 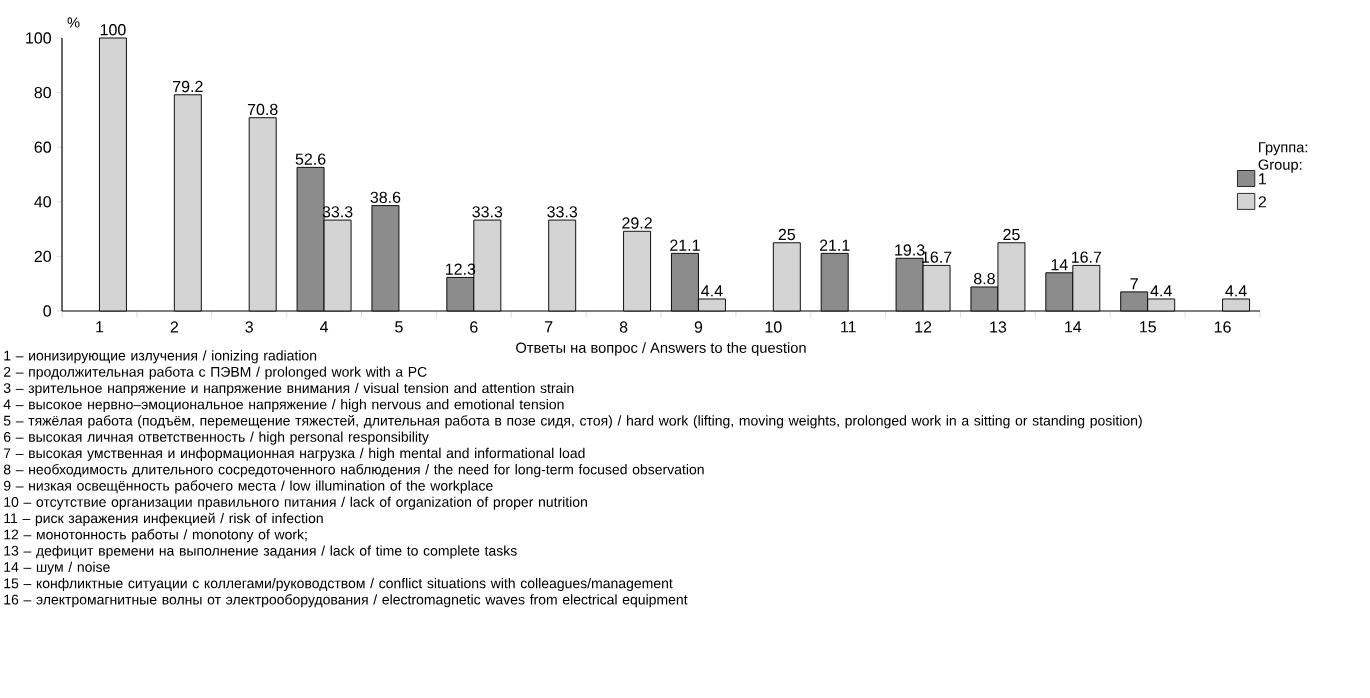 What do you see at coordinates (399, 327) in the screenshot?
I see `x-tick-label: 5` at bounding box center [399, 327].